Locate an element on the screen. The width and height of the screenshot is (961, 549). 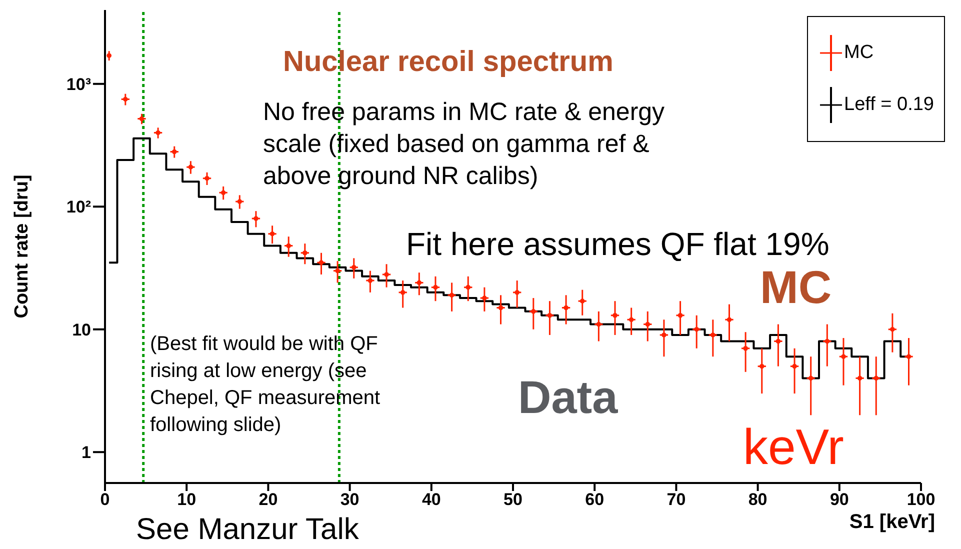
x-tick-label: 100 is located at coordinates (921, 500).